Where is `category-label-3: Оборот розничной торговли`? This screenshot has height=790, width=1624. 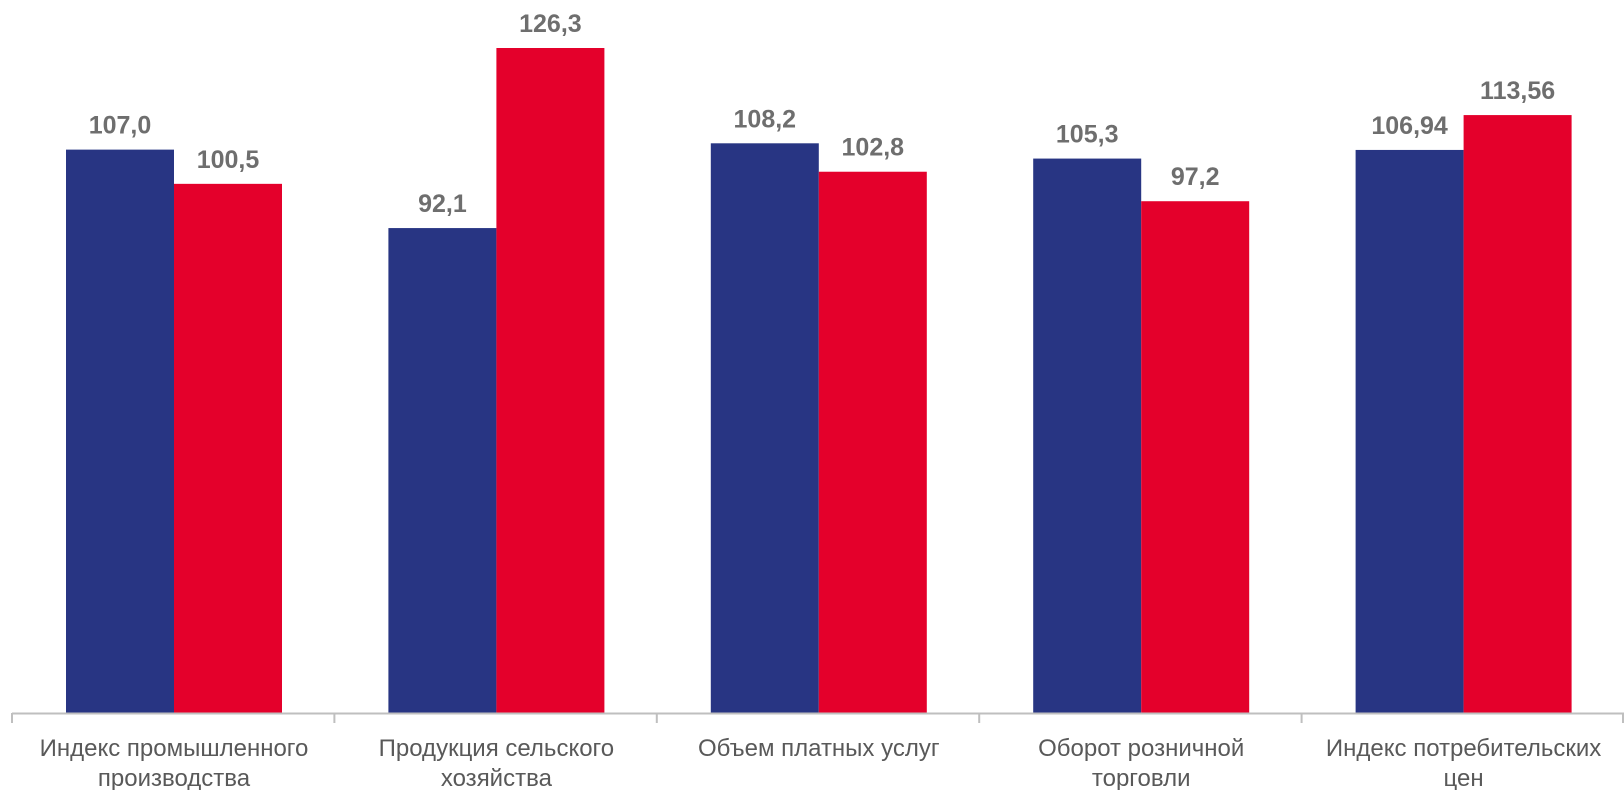 category-label-3: Оборот розничной торговли is located at coordinates (1141, 762).